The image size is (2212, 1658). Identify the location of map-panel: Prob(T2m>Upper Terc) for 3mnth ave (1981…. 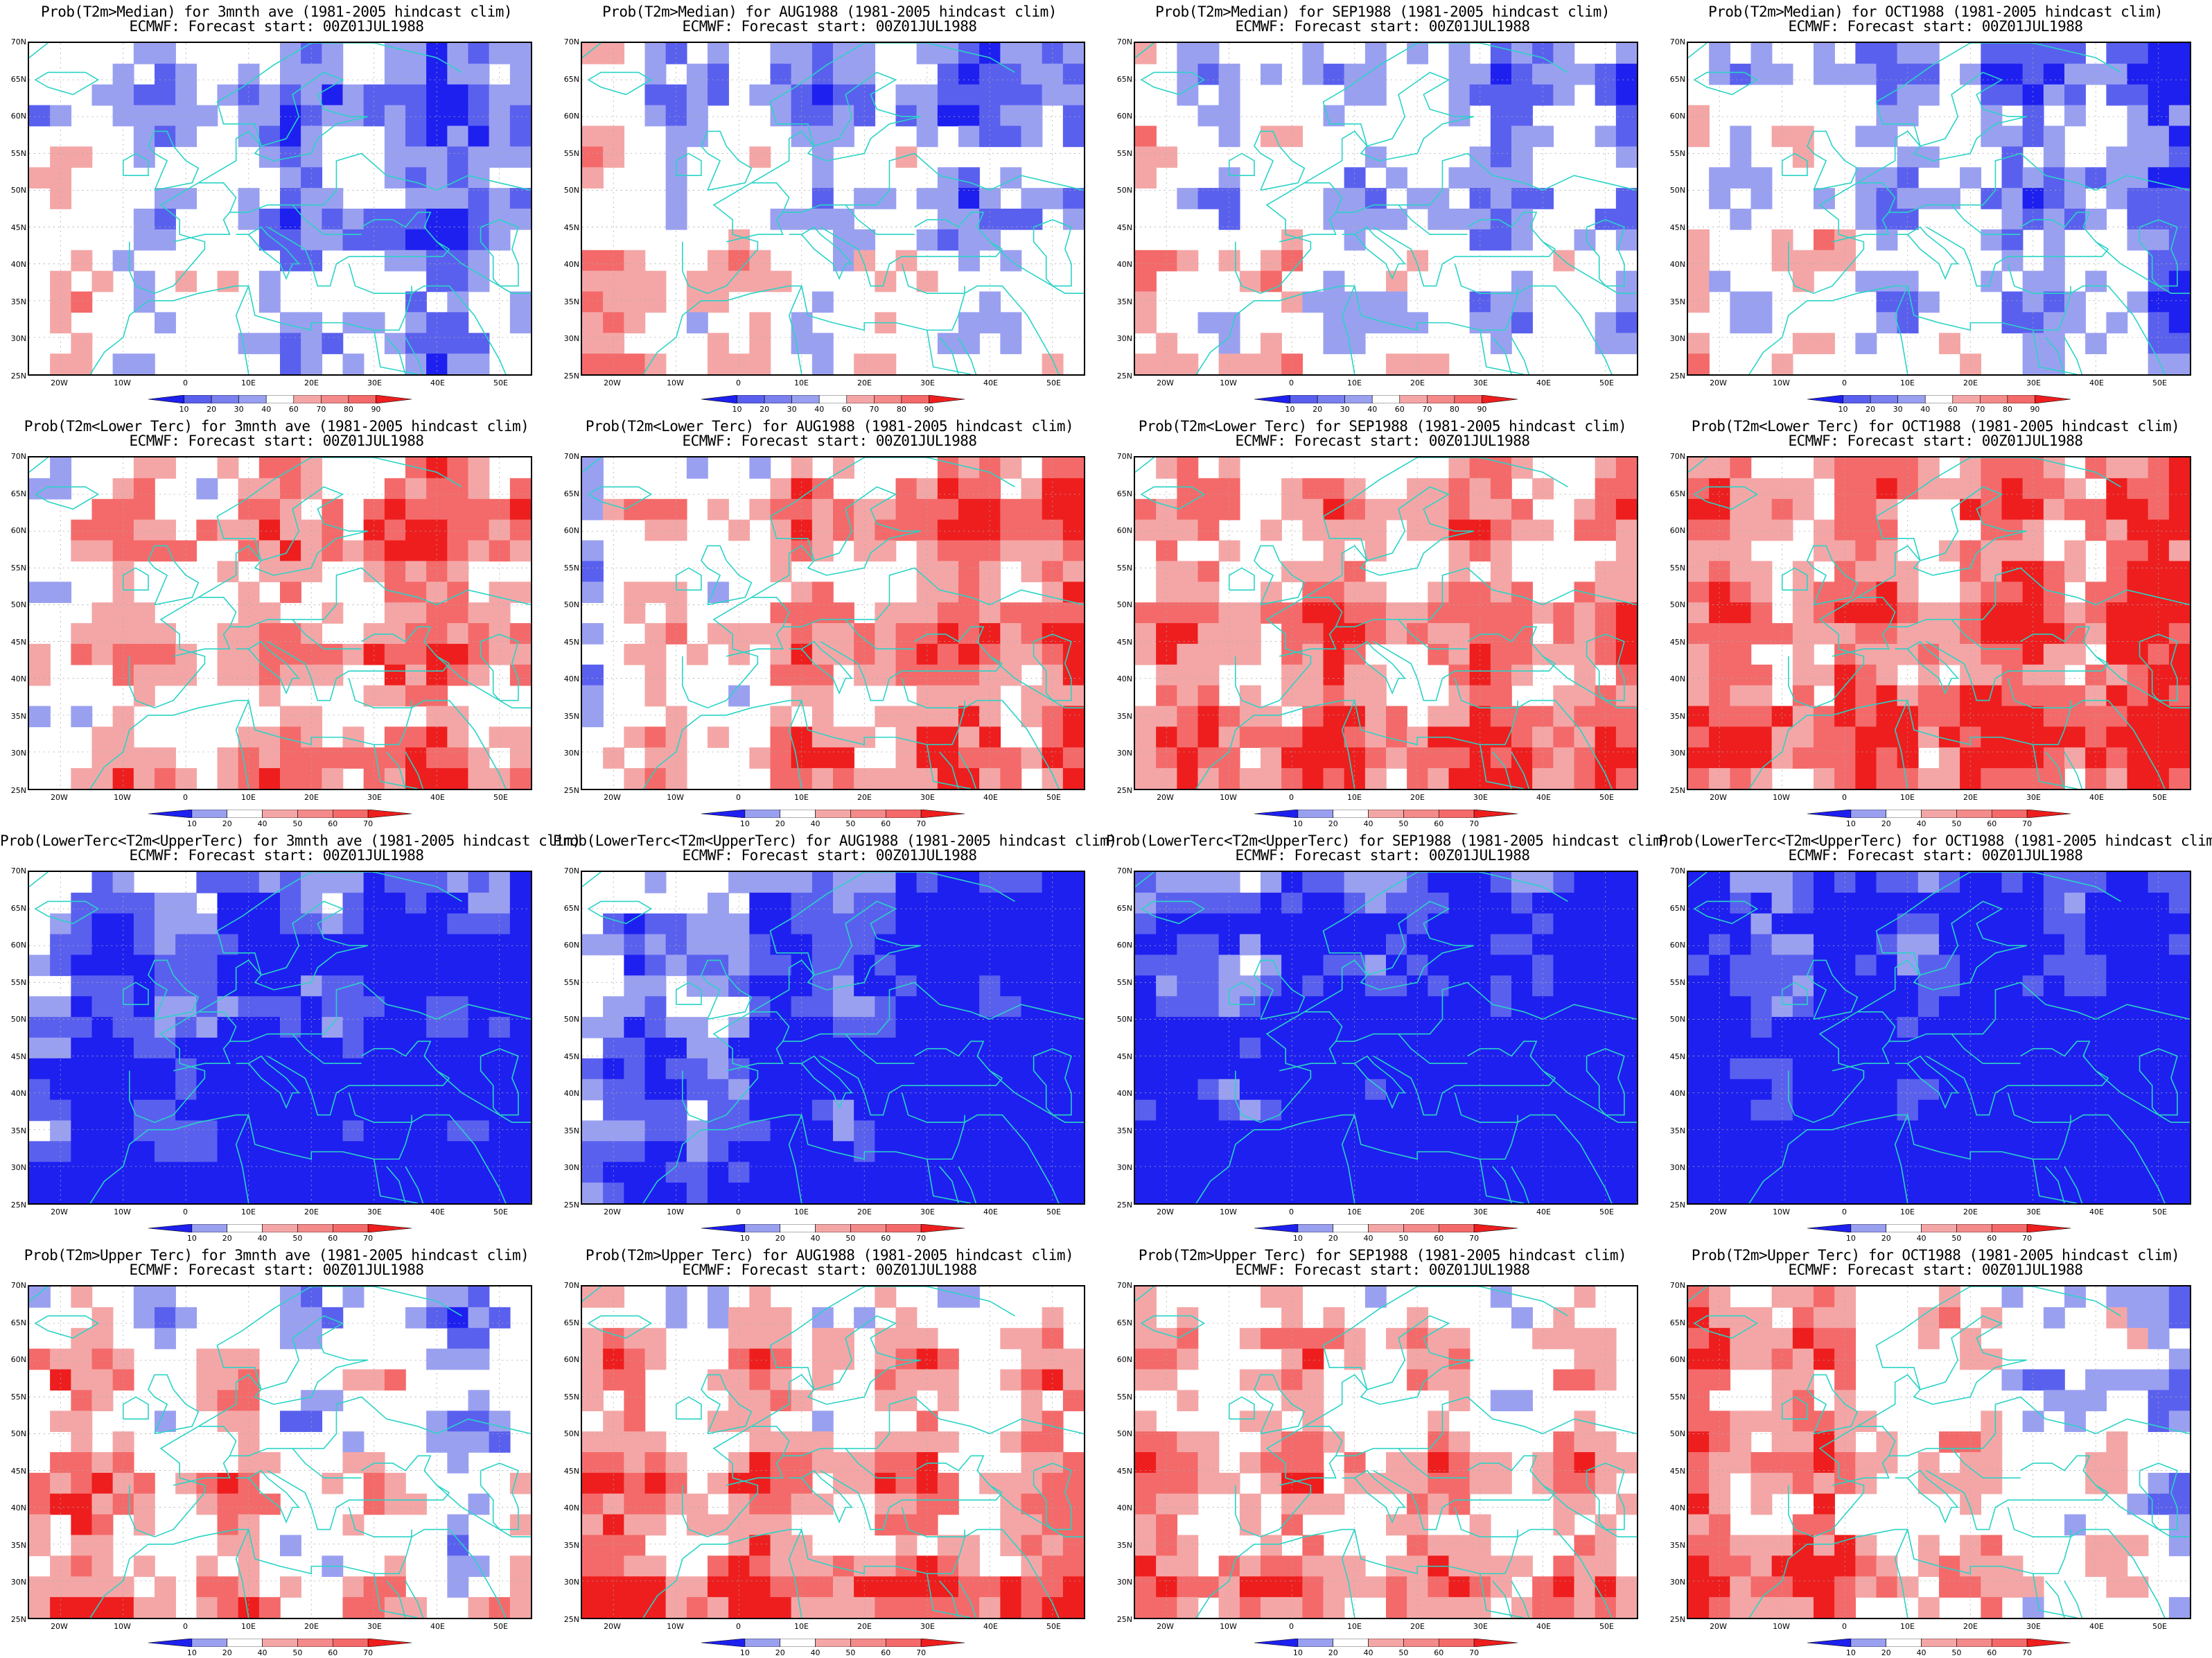
(276, 1451).